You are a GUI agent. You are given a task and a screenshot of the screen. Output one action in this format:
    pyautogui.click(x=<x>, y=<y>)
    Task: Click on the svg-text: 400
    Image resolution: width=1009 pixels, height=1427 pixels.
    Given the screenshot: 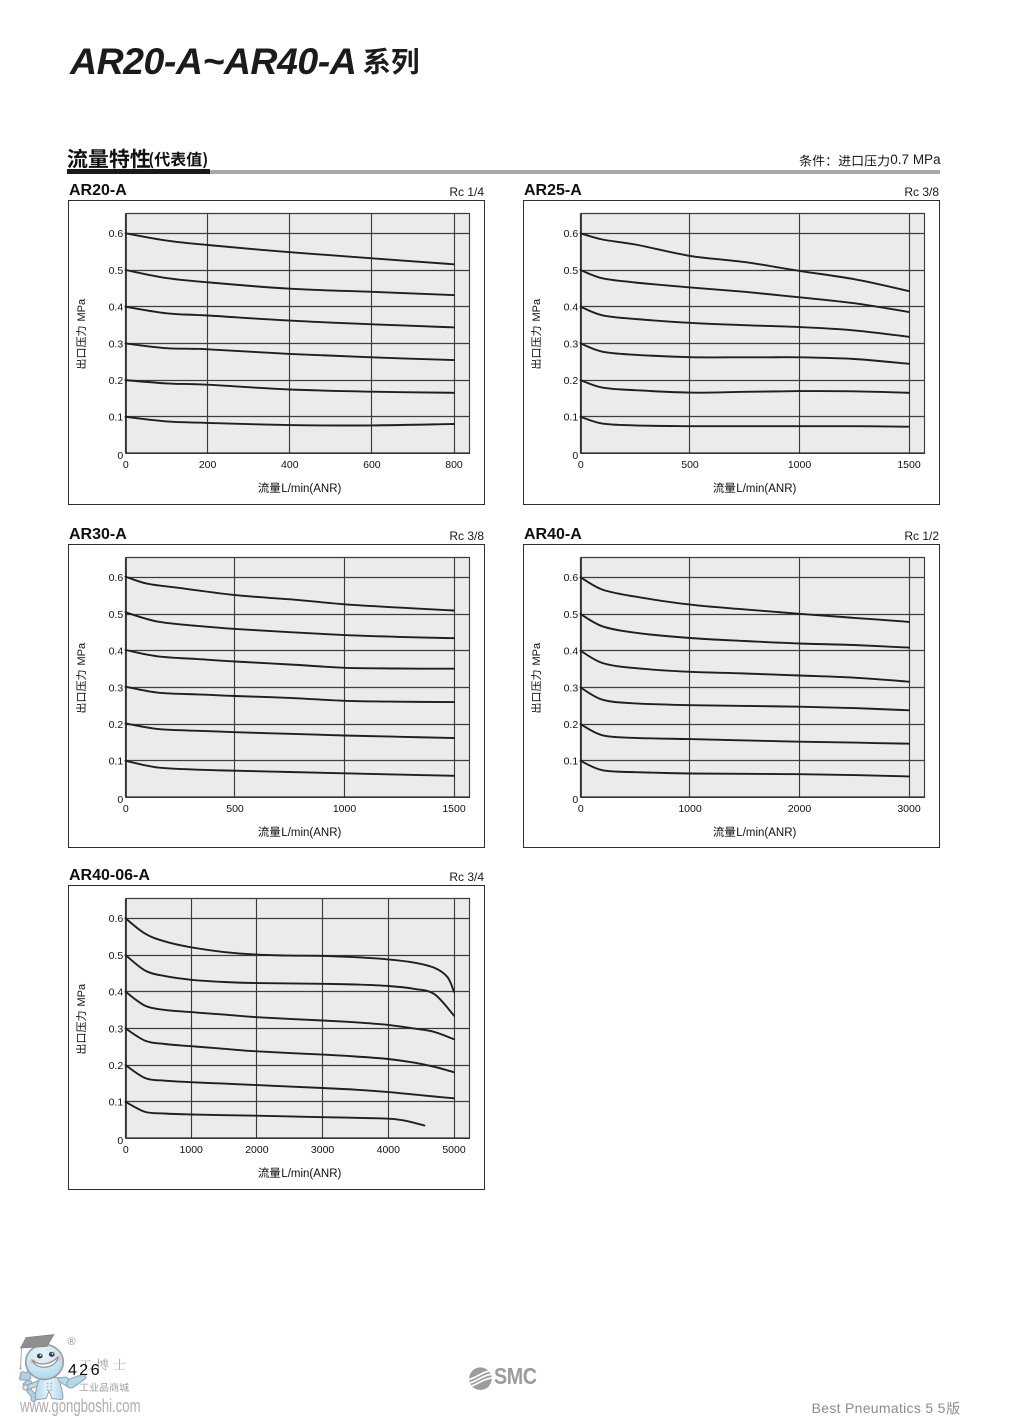 What is the action you would take?
    pyautogui.click(x=290, y=465)
    